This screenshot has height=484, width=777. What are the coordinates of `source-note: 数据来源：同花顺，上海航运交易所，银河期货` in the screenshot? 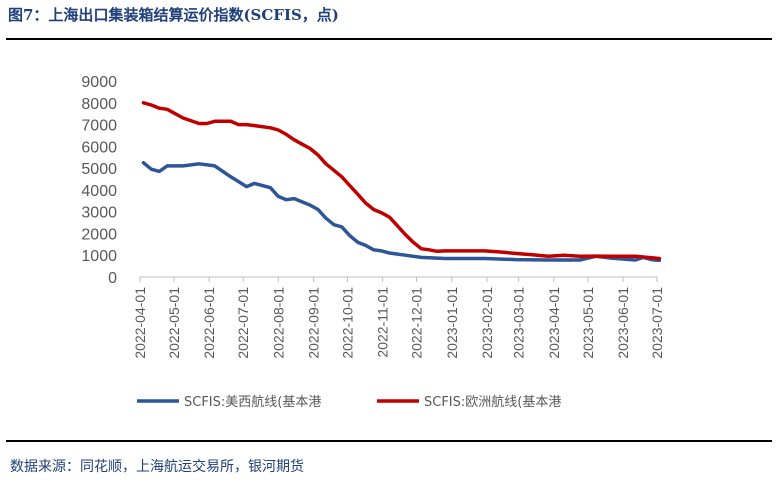 It's located at (157, 467).